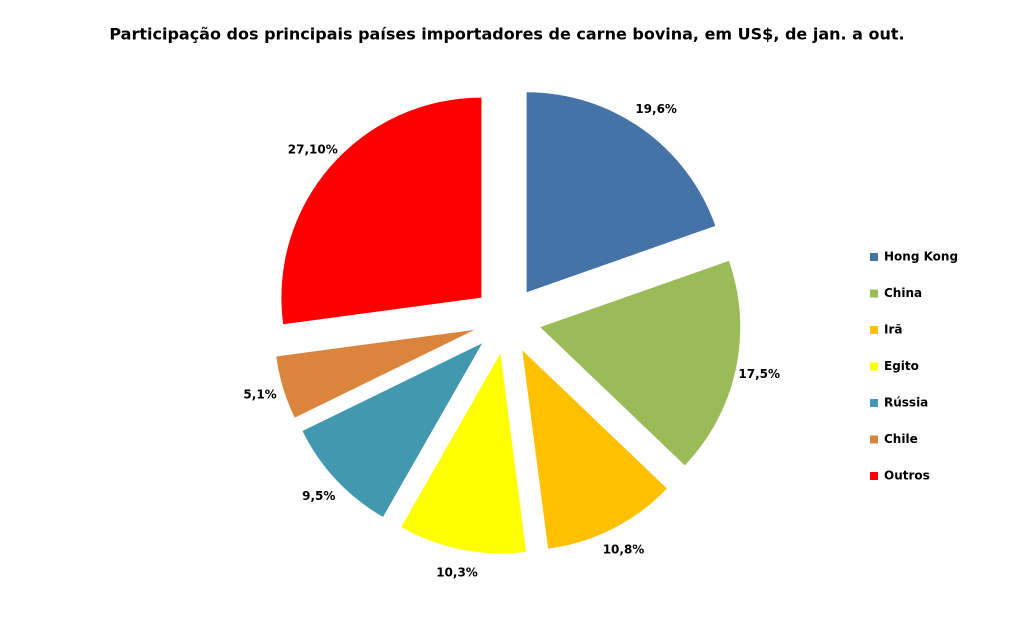 This screenshot has width=1013, height=632. I want to click on data-label: 17,5%, so click(759, 374).